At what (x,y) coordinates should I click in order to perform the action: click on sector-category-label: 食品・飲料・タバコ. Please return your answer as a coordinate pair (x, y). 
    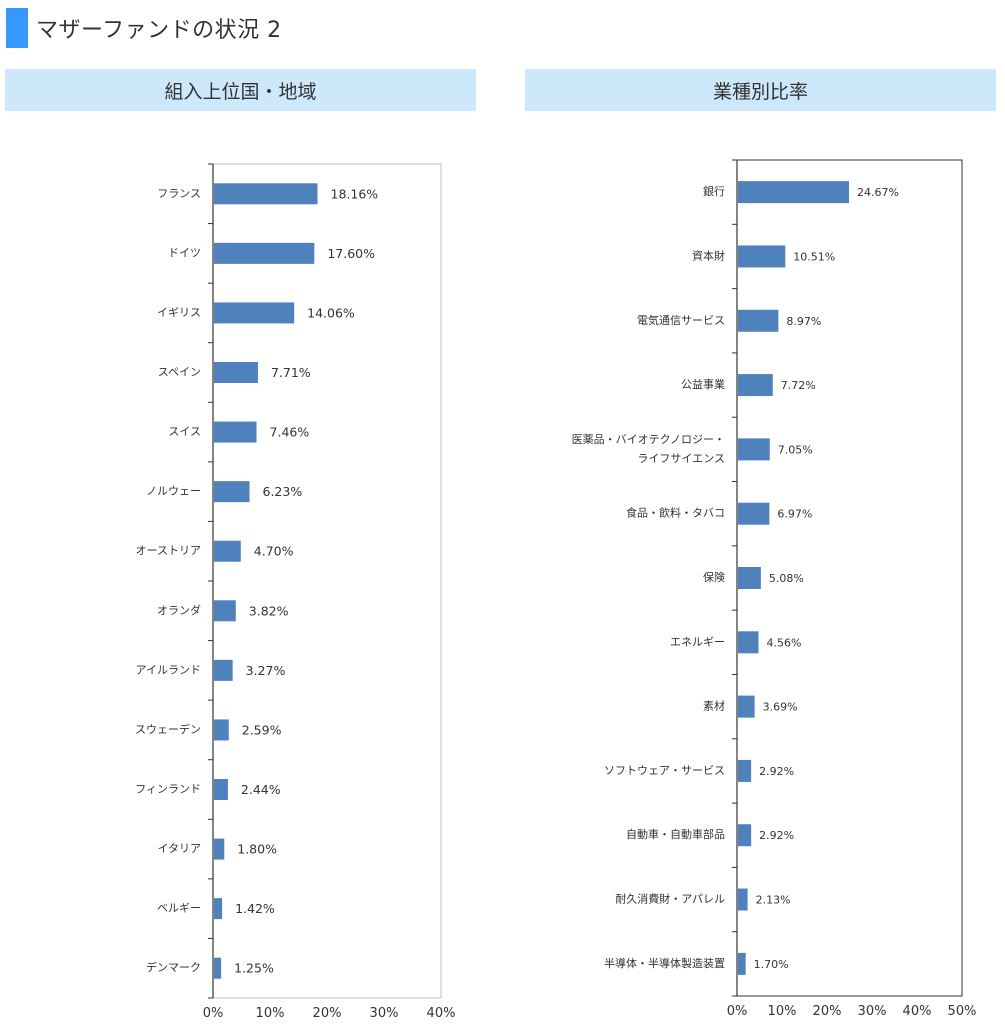
    Looking at the image, I should click on (675, 513).